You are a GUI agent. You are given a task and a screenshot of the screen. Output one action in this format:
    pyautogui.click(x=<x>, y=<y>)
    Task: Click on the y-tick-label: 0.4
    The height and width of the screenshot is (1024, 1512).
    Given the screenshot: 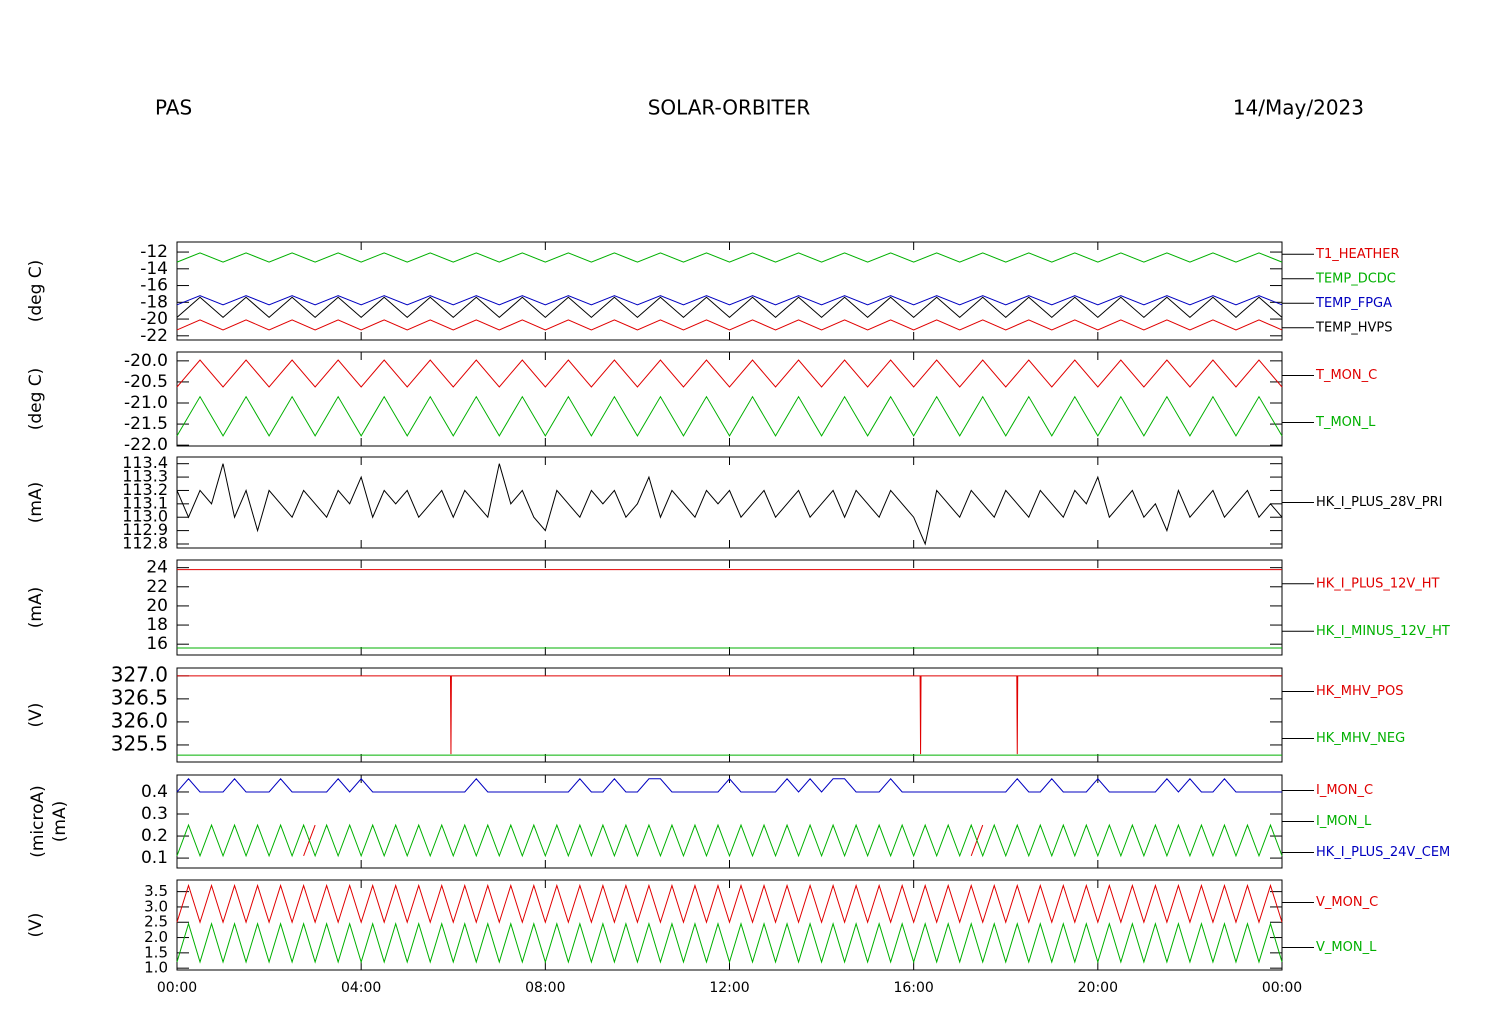 What is the action you would take?
    pyautogui.click(x=154, y=792)
    